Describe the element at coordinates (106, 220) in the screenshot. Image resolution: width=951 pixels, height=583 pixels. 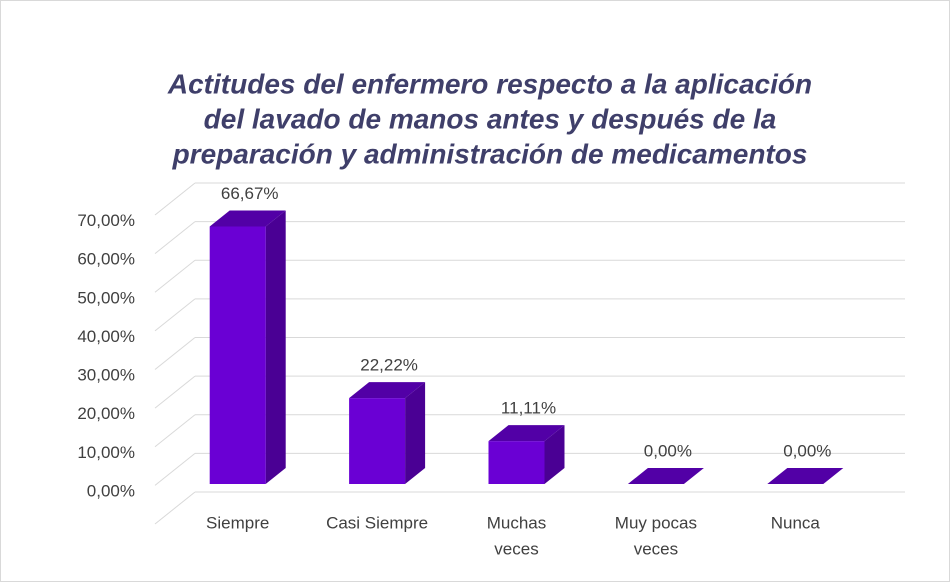
I see `y-tick-label: 70,00%` at that location.